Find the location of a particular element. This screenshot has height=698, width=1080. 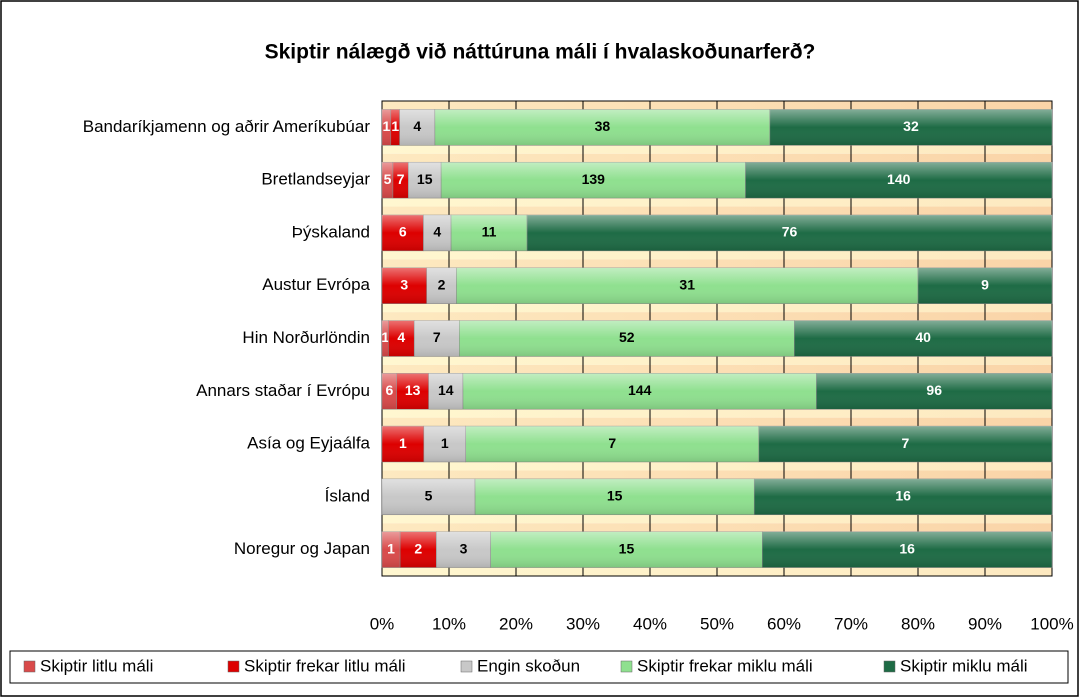

legend-label: Skiptir frekar miklu máli is located at coordinates (725, 665).